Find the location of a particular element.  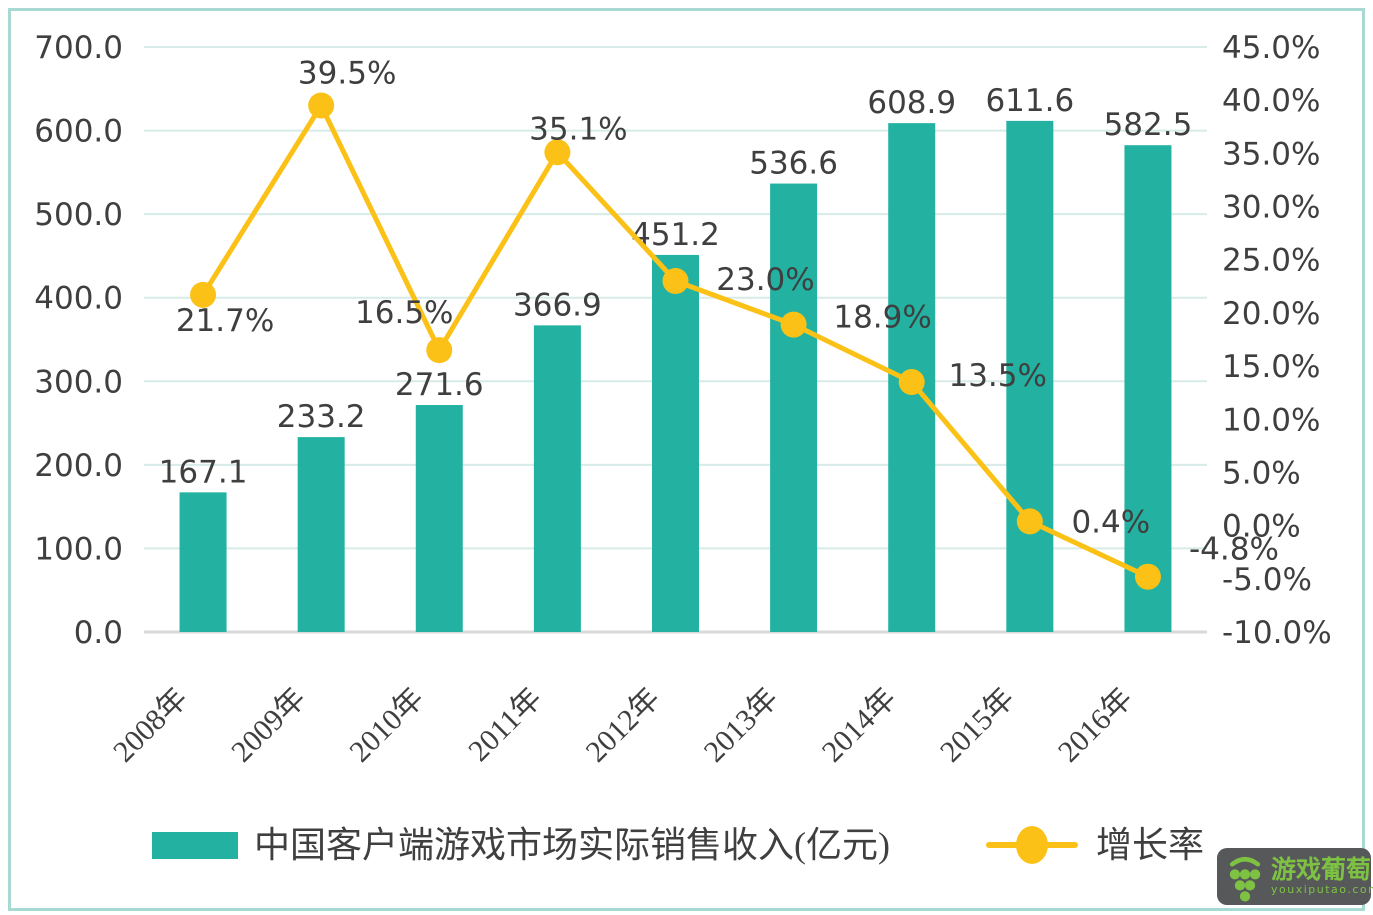

left-axis-tick: 400.0 is located at coordinates (78, 299).